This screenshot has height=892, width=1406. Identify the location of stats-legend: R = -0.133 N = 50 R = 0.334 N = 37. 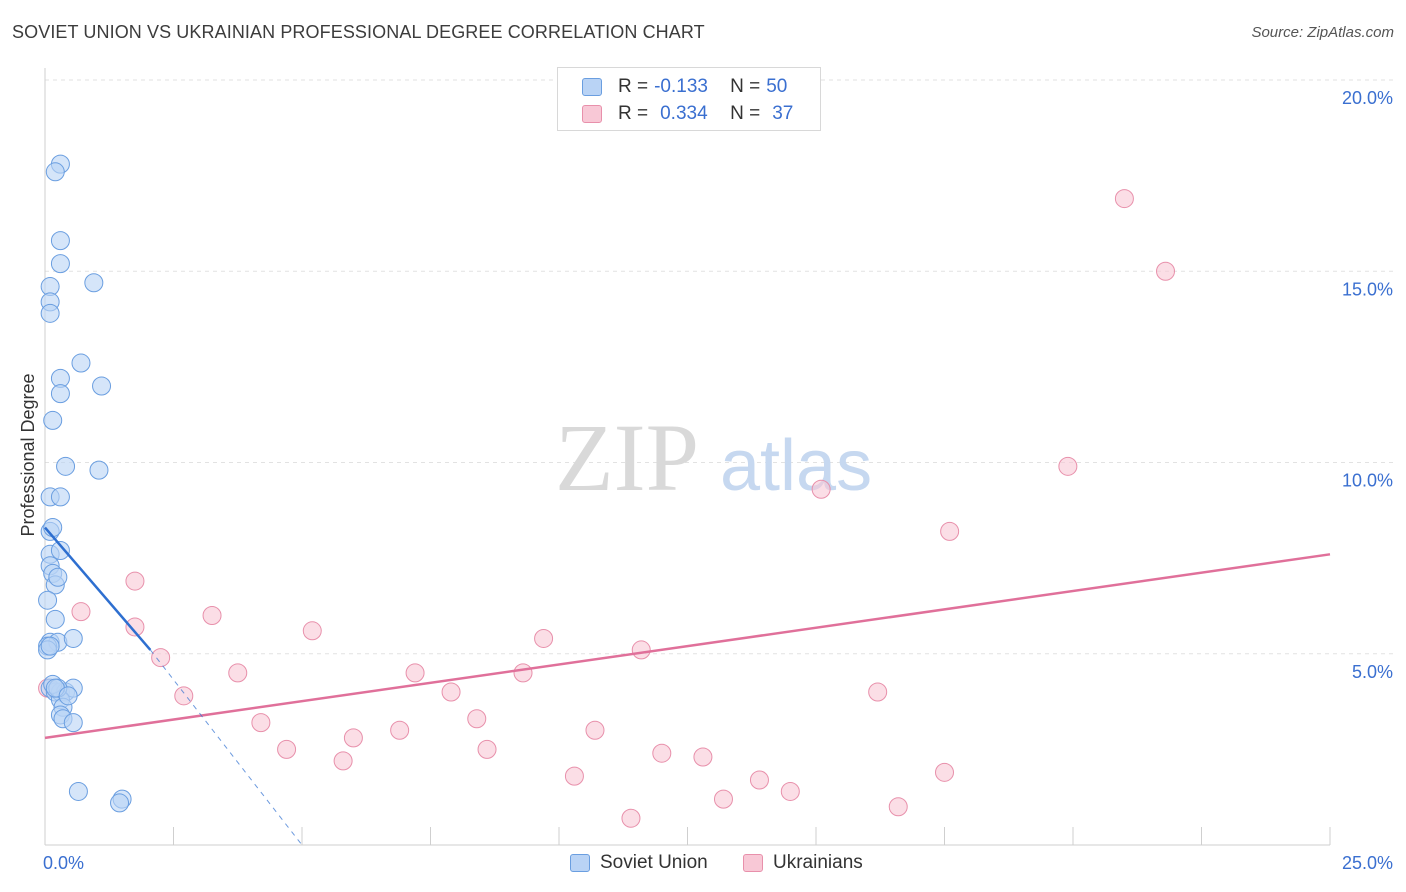
(689, 99).